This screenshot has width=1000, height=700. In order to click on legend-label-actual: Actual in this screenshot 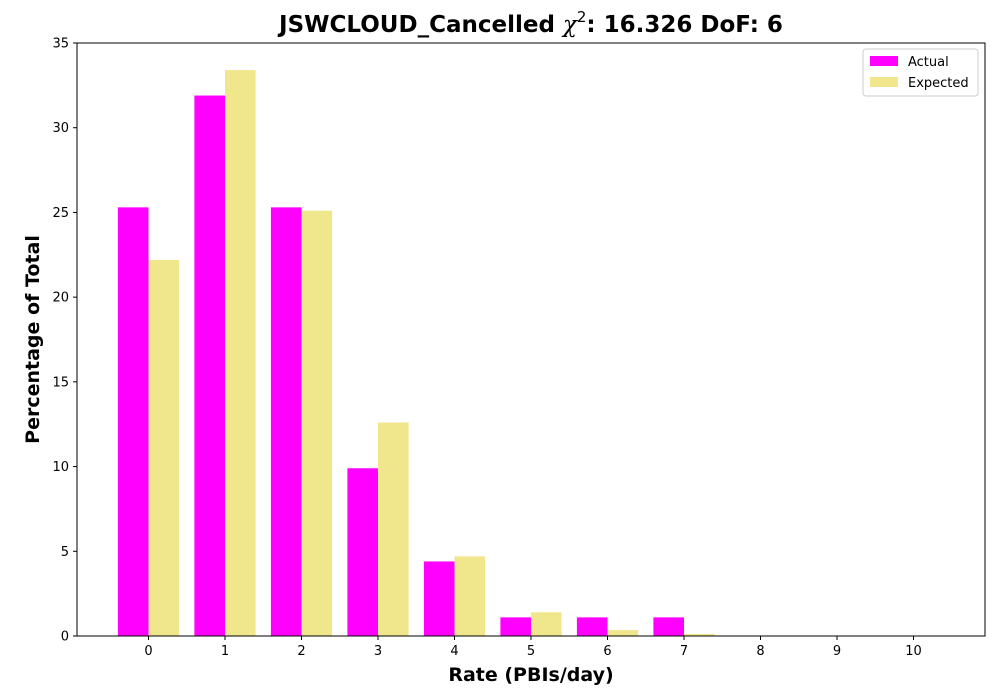, I will do `click(928, 62)`.